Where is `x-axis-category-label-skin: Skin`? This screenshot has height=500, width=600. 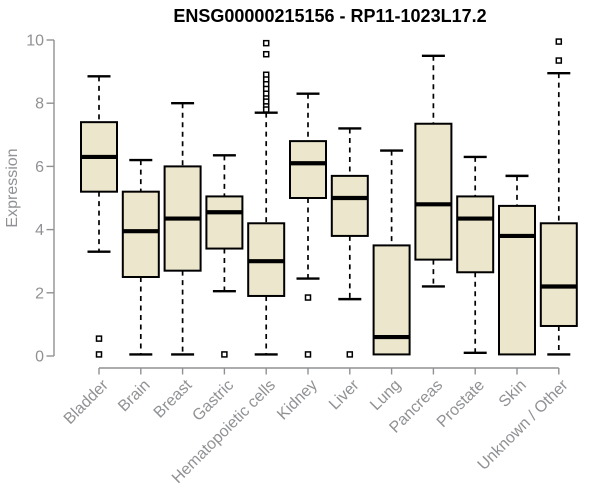 x-axis-category-label-skin: Skin is located at coordinates (513, 394).